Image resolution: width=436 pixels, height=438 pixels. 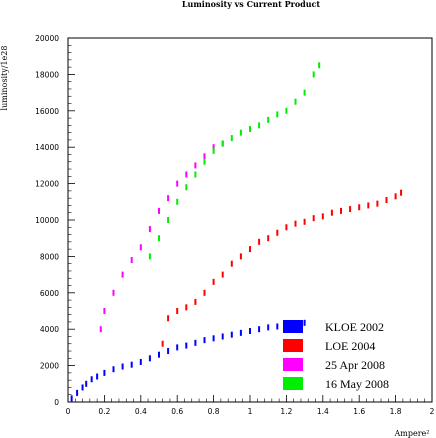 I want to click on y-tick-label: 18000, so click(x=47, y=74).